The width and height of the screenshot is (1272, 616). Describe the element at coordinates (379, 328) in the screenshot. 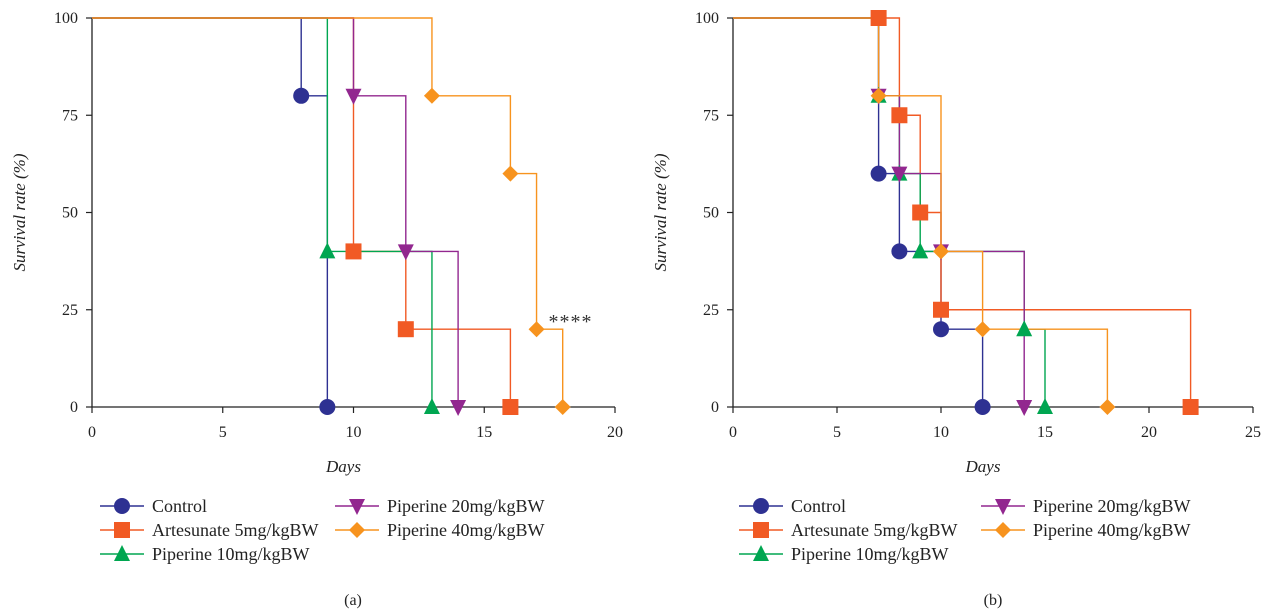

I see `markers-pip10` at that location.